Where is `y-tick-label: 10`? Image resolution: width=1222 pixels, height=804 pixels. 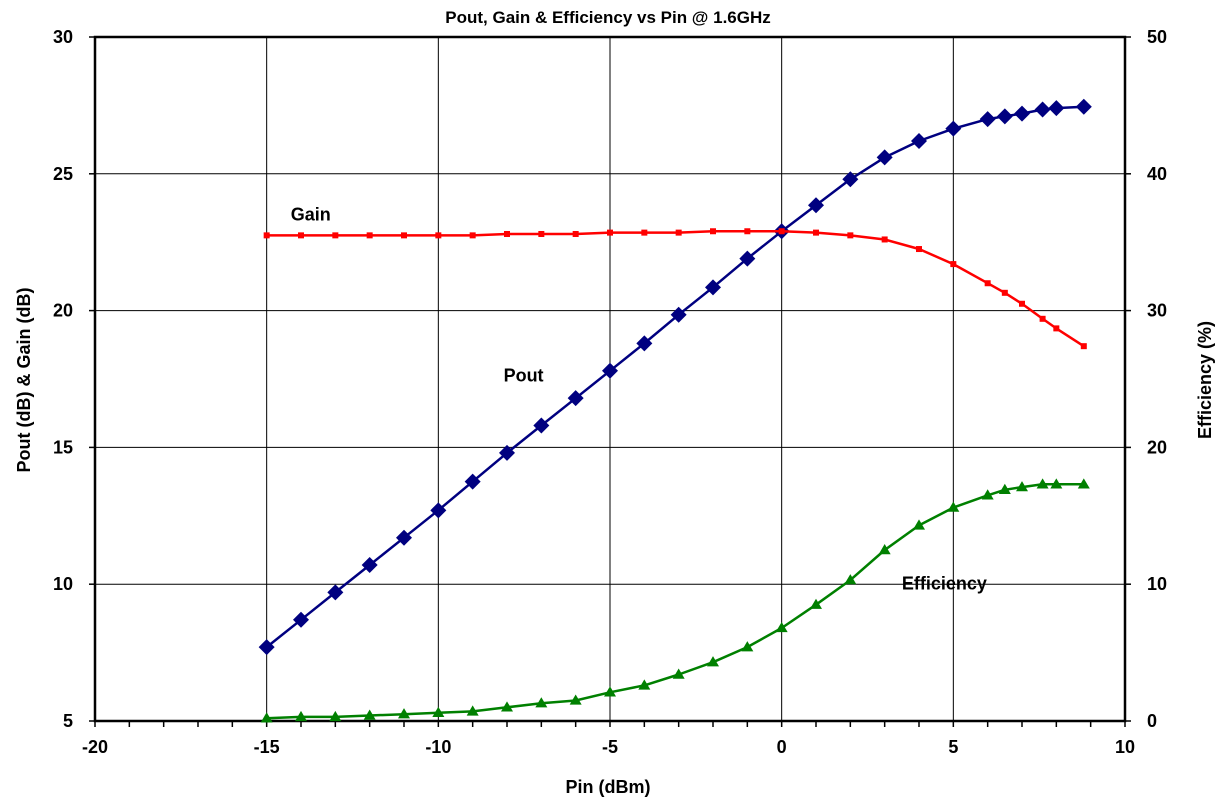 y-tick-label: 10 is located at coordinates (63, 584).